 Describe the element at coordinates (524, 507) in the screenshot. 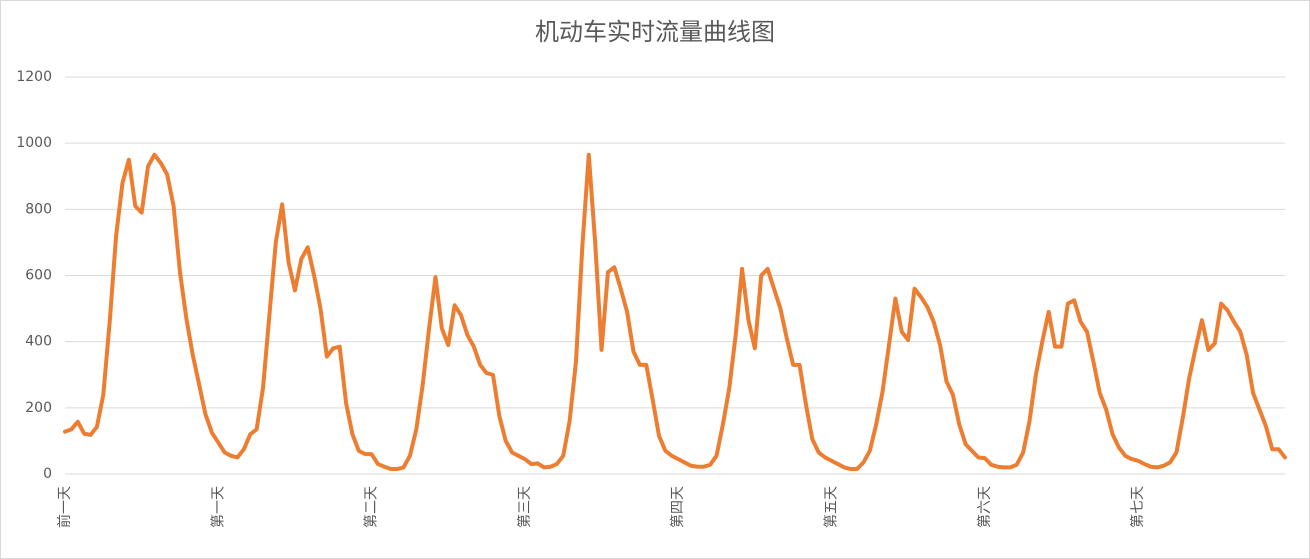

I see `x-tick-label: 第三天` at that location.